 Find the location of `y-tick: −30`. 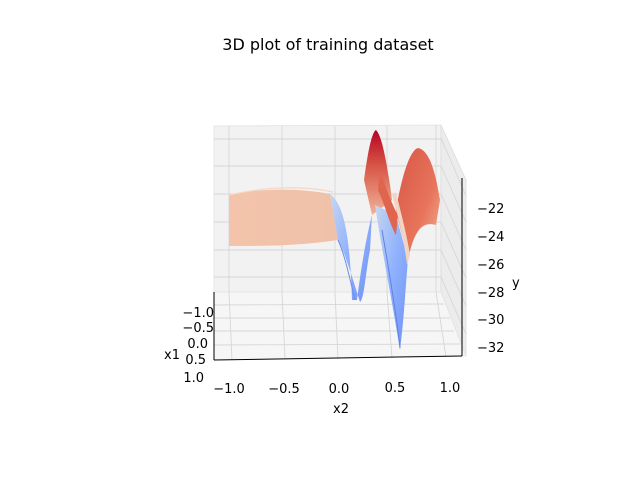

y-tick: −30 is located at coordinates (490, 320).